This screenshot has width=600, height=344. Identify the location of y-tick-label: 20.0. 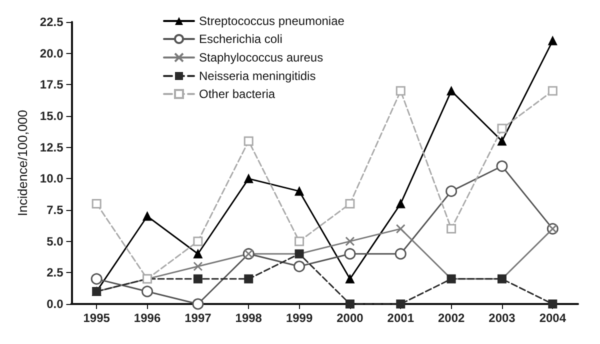
(52, 53).